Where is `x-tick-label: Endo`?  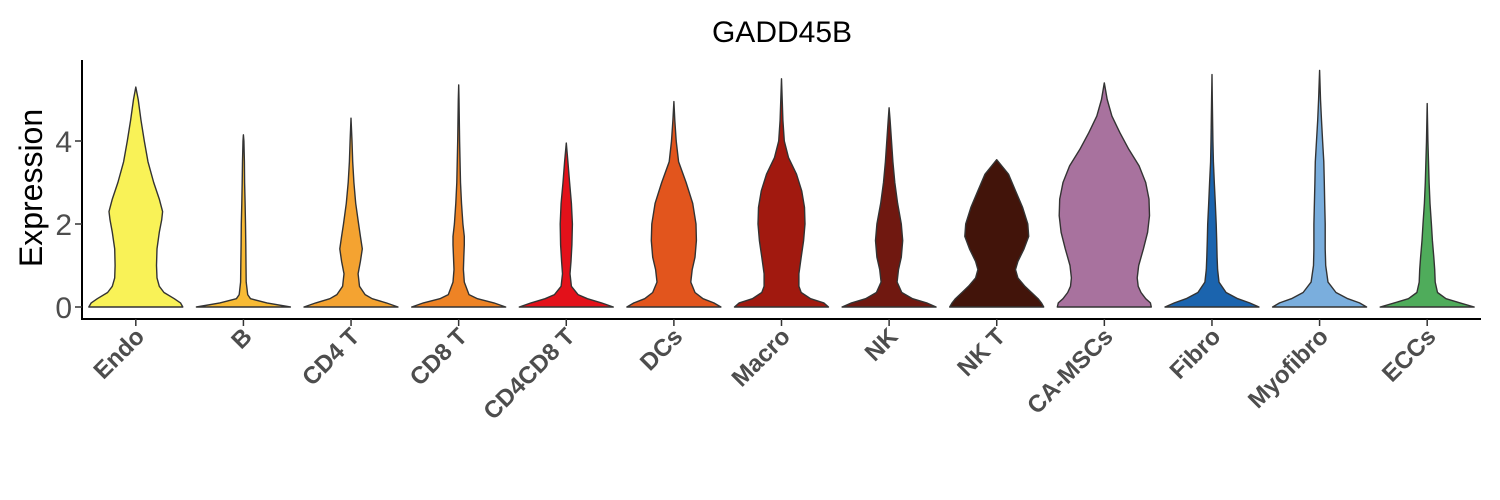
x-tick-label: Endo is located at coordinates (120, 354).